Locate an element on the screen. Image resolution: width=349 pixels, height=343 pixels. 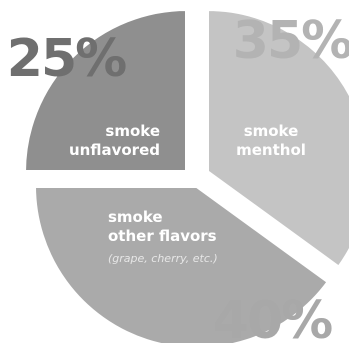
percent-label-3: 25% is located at coordinates (66, 59).